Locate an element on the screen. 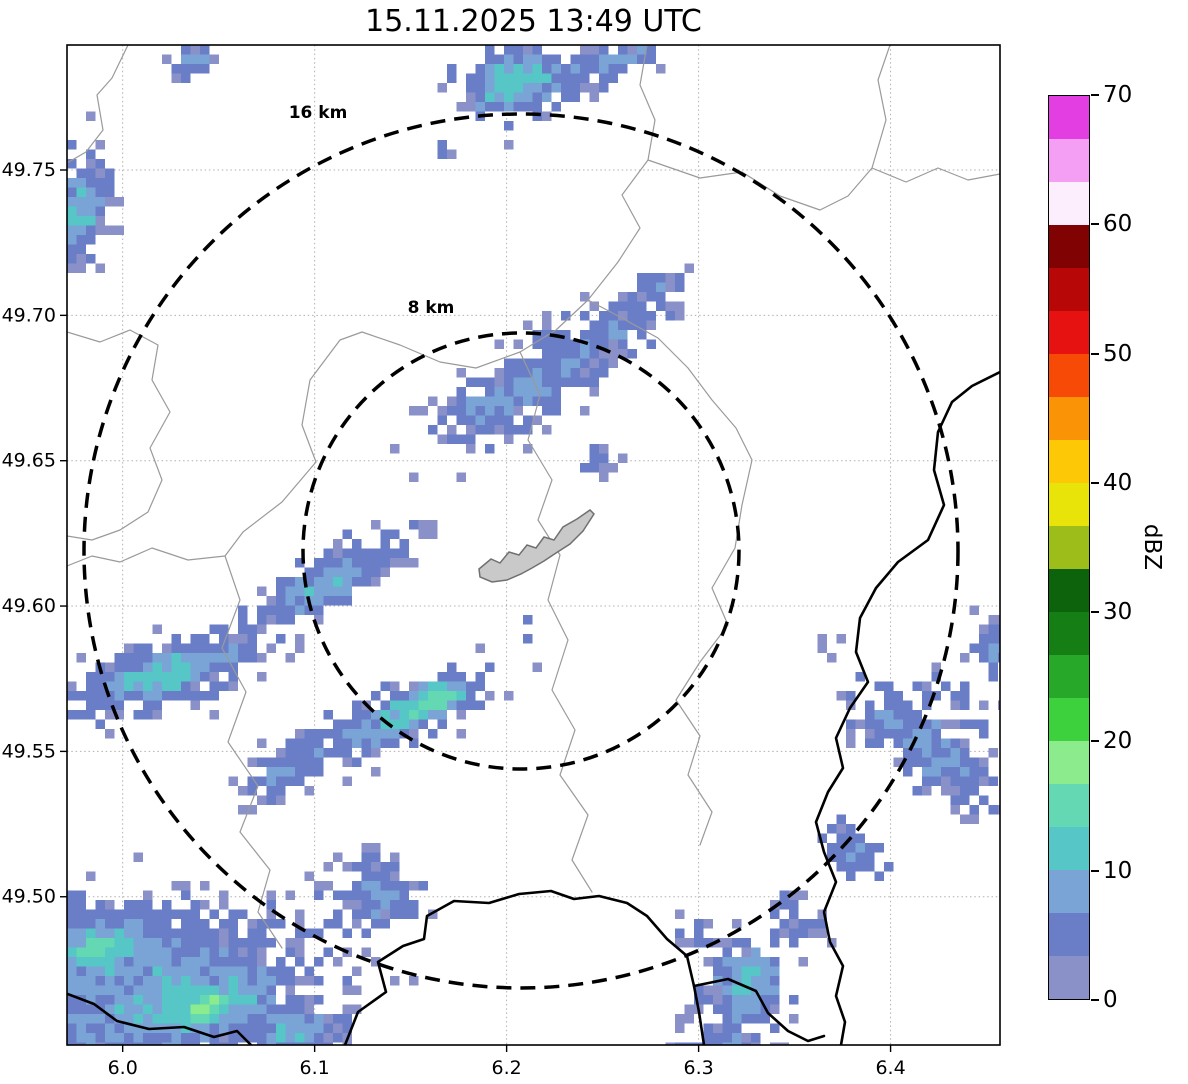 Image resolution: width=1188 pixels, height=1084 pixels. colorbar-tick-label: 40 is located at coordinates (1118, 482).